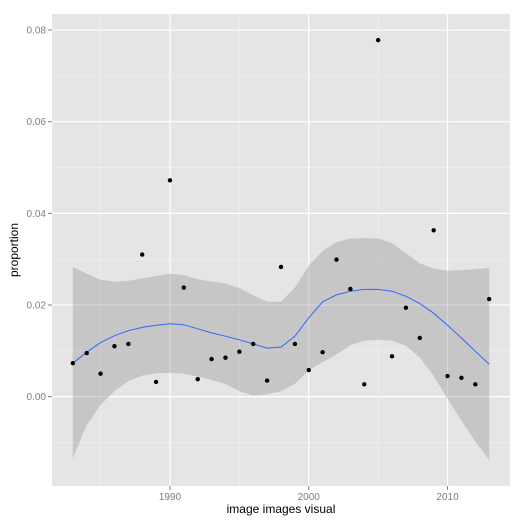 The width and height of the screenshot is (525, 525). Describe the element at coordinates (170, 497) in the screenshot. I see `x-tick-label: 1990` at that location.